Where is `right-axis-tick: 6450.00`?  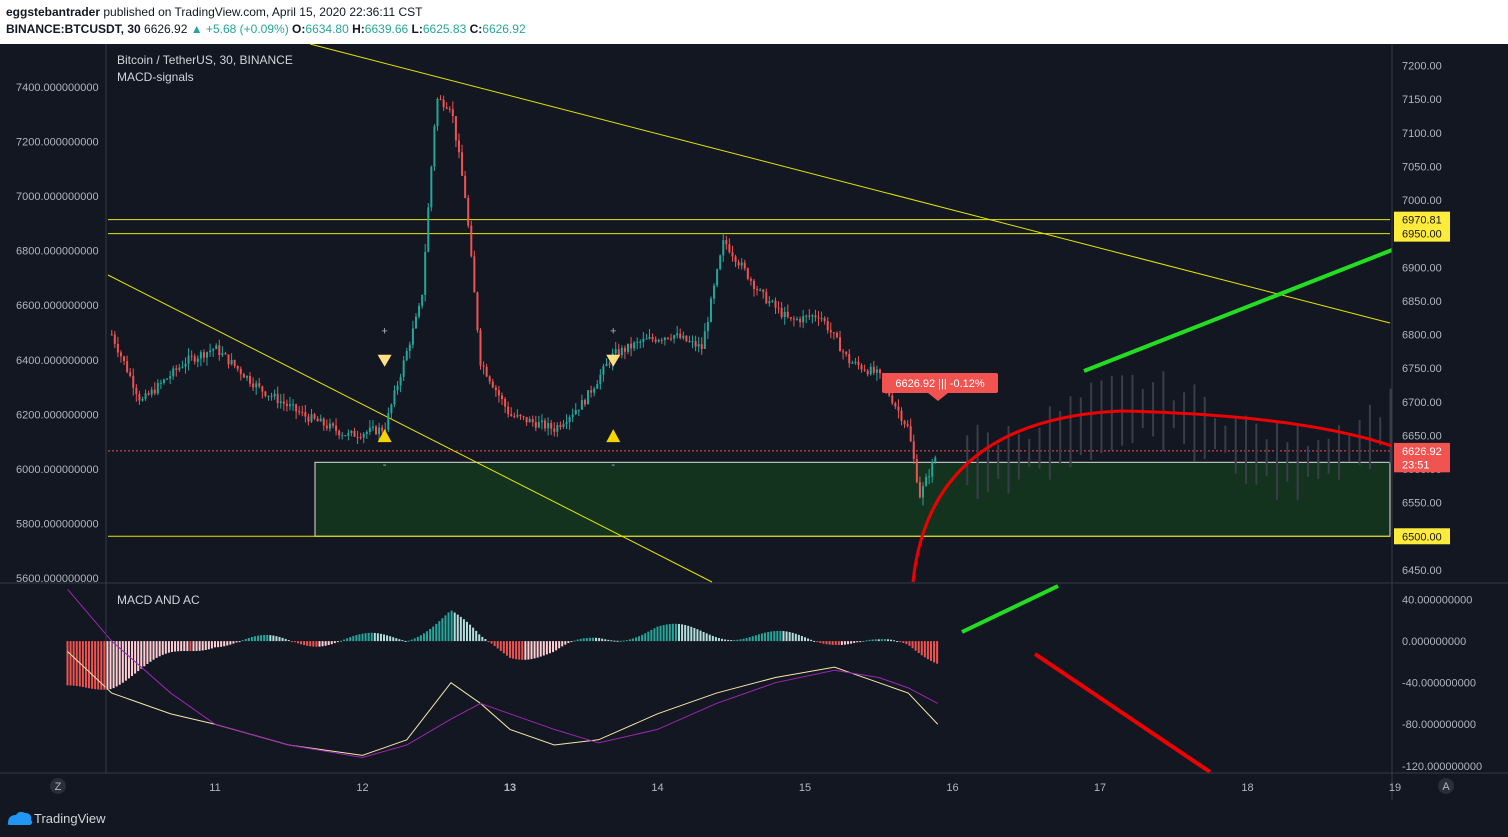
right-axis-tick: 6450.00 is located at coordinates (1422, 571).